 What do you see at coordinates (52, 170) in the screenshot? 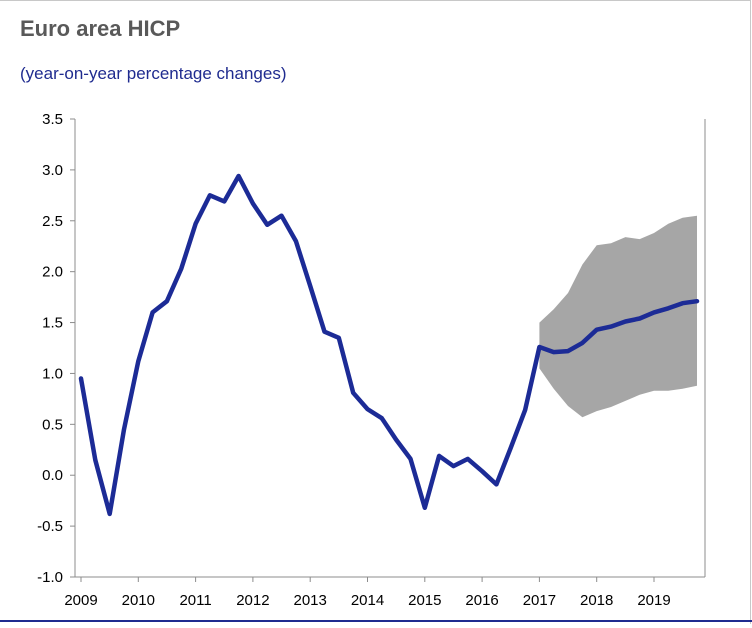
I see `y-tick-label: 3.0` at bounding box center [52, 170].